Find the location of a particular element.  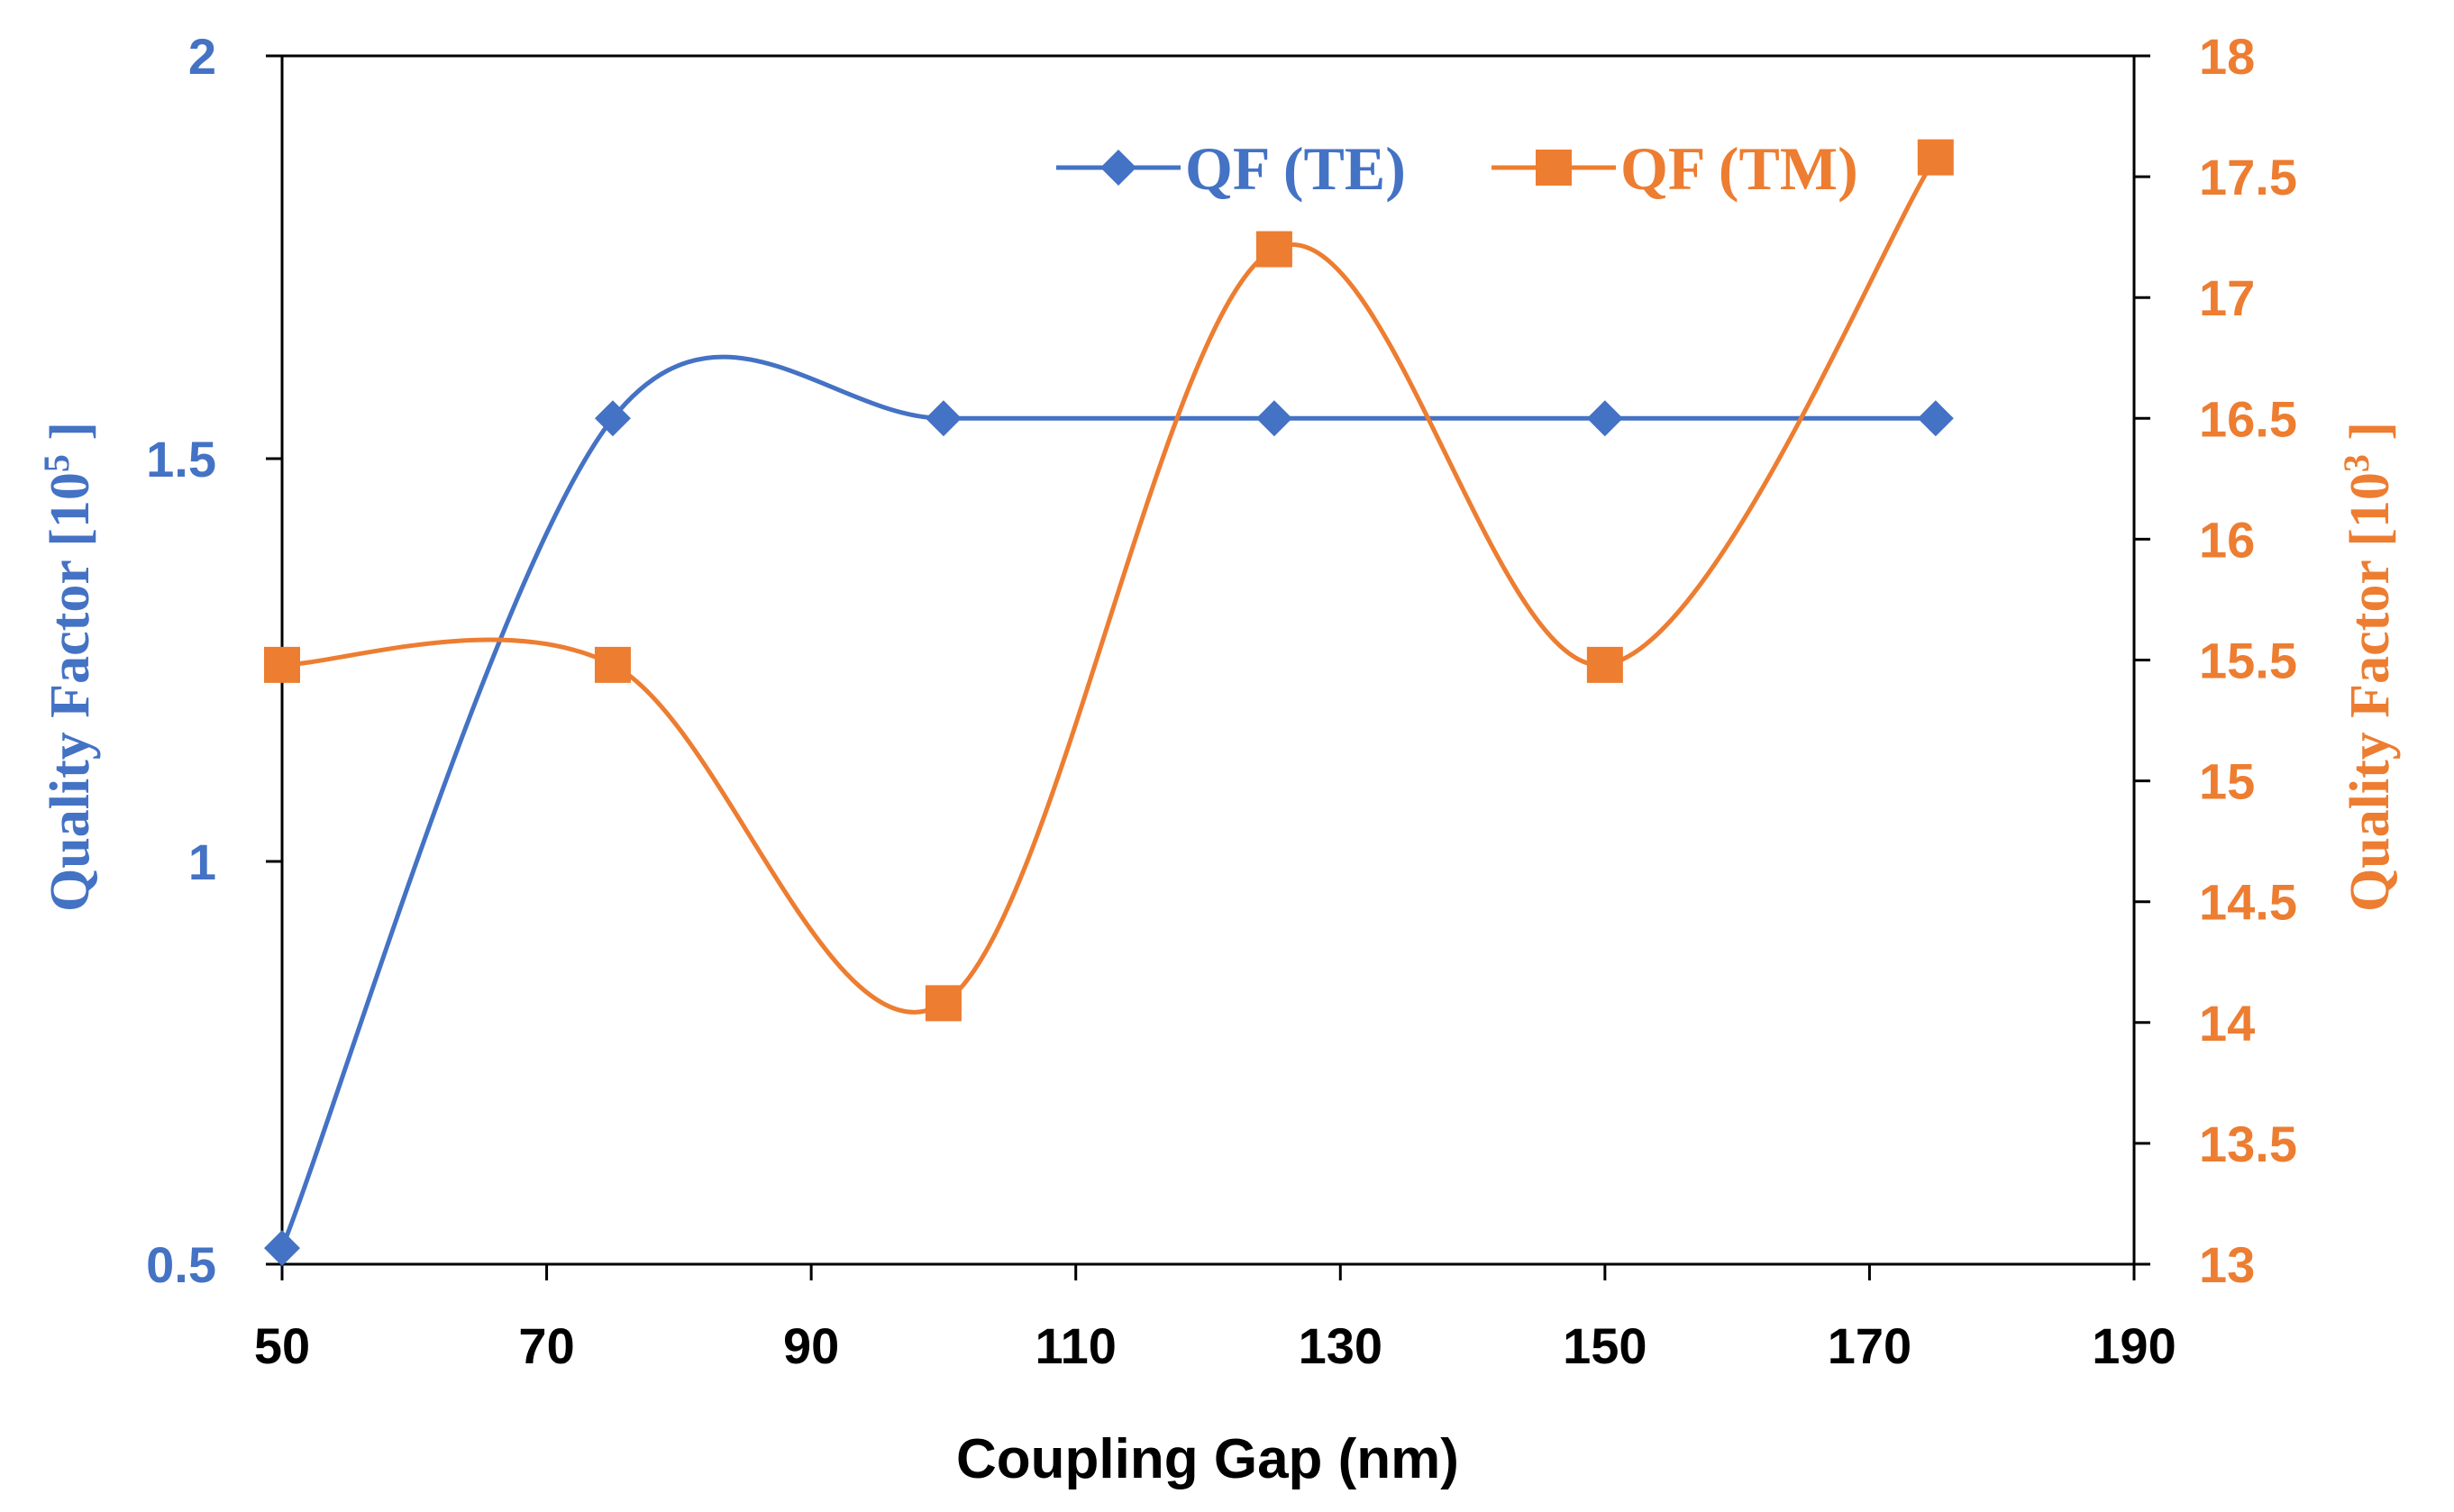

legend-marker-te is located at coordinates (1118, 168).